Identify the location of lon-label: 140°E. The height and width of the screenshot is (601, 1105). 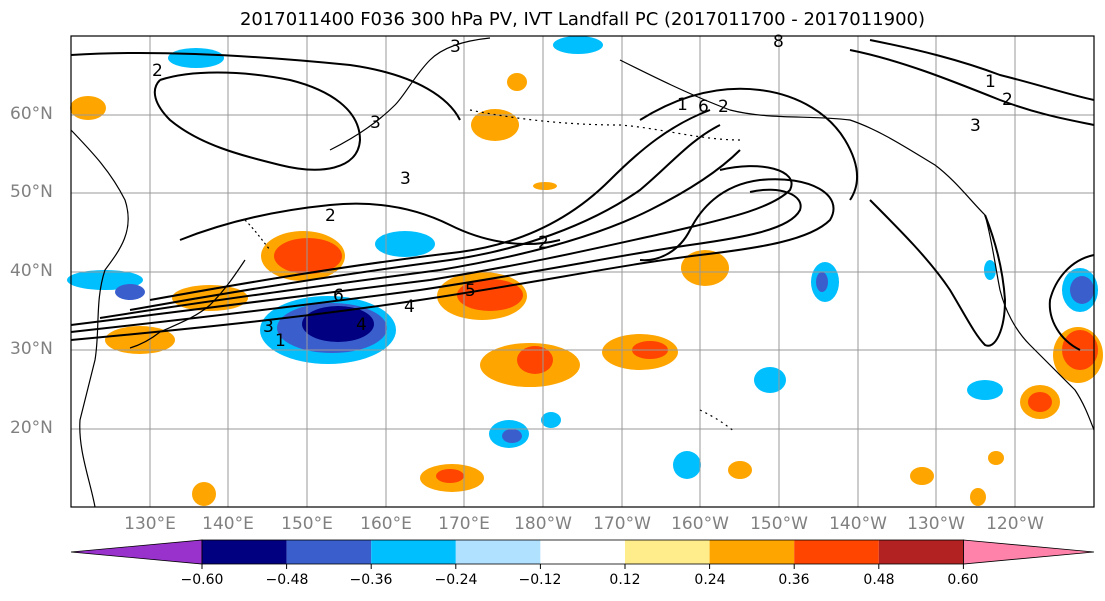
(228, 524).